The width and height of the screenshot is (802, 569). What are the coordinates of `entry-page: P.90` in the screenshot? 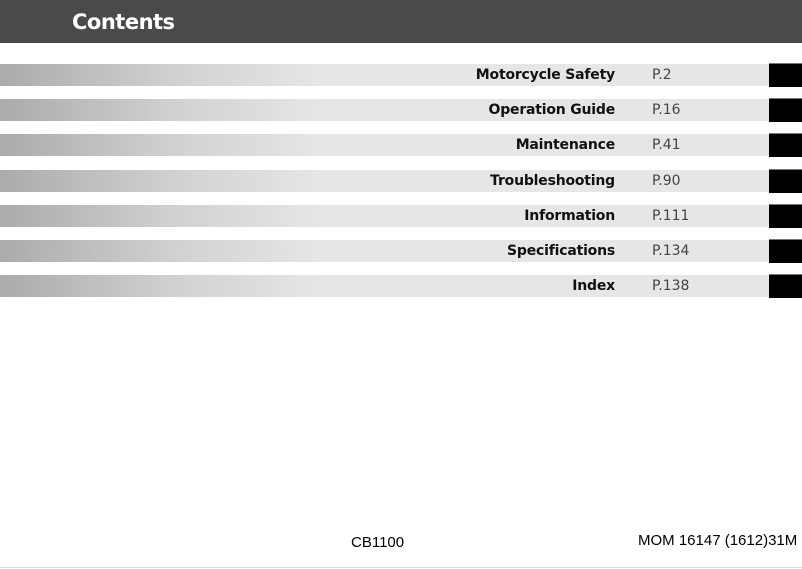 It's located at (666, 181).